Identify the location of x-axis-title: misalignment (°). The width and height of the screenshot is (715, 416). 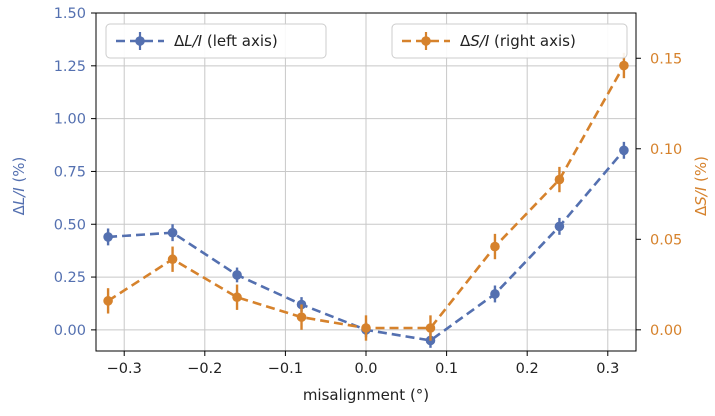
(366, 395).